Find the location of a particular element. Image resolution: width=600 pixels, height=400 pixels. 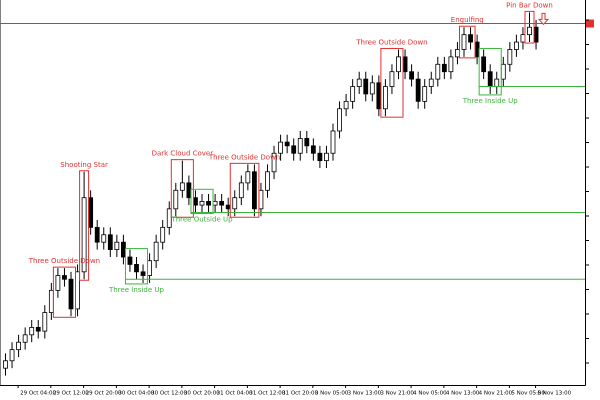

x-tick-label: 5 Nov 05:00 is located at coordinates (528, 394).